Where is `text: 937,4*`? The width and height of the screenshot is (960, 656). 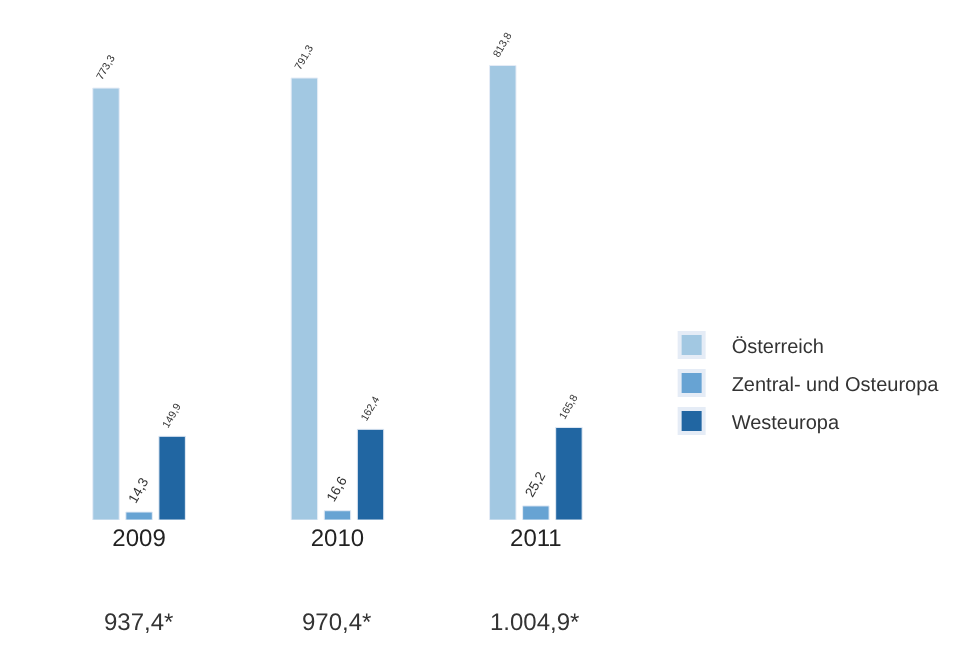
text: 937,4* is located at coordinates (139, 622).